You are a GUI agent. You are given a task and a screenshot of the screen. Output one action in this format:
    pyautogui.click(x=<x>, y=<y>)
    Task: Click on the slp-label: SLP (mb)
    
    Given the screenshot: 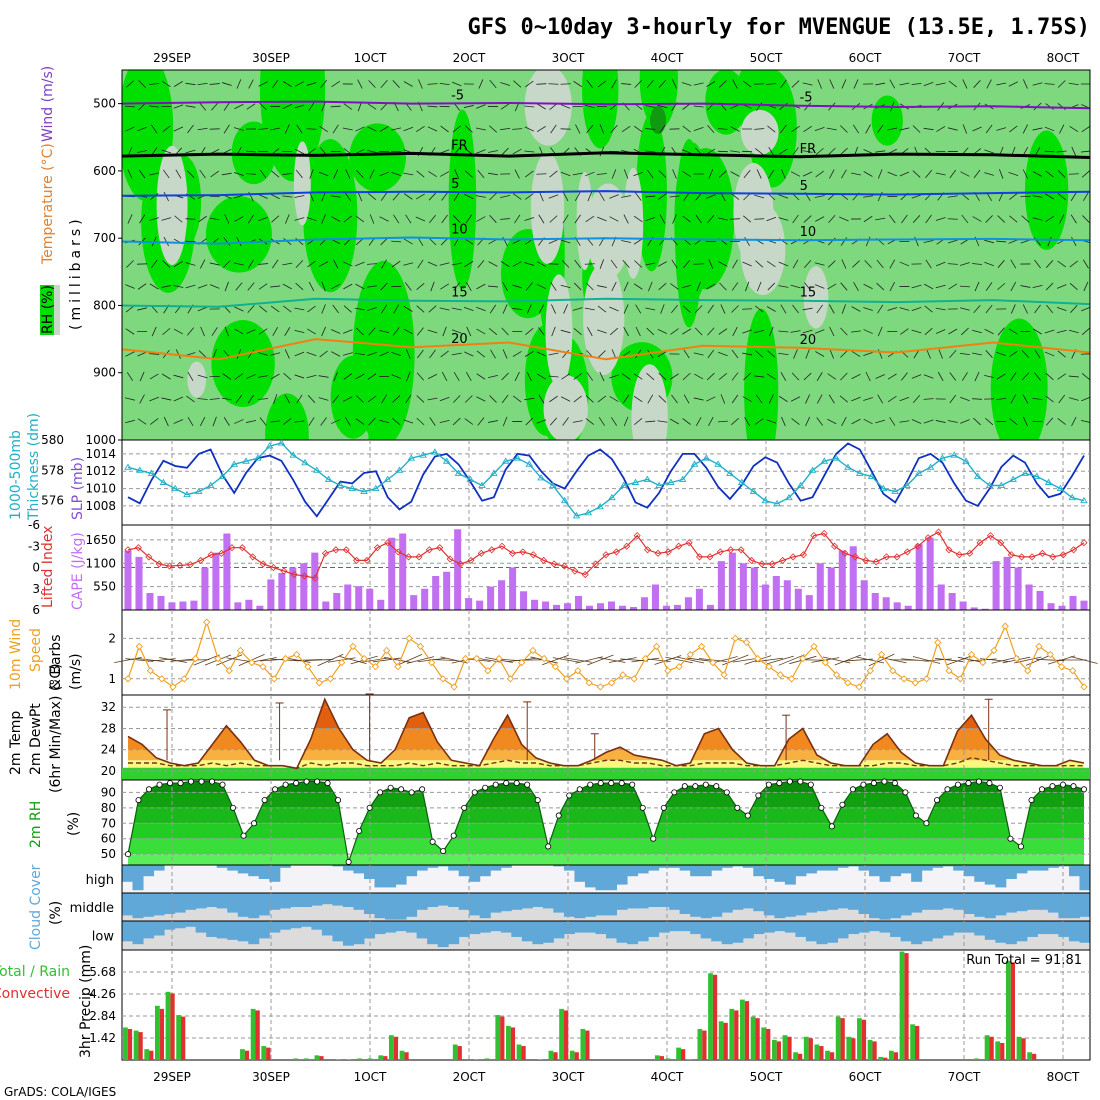 What is the action you would take?
    pyautogui.click(x=78, y=488)
    